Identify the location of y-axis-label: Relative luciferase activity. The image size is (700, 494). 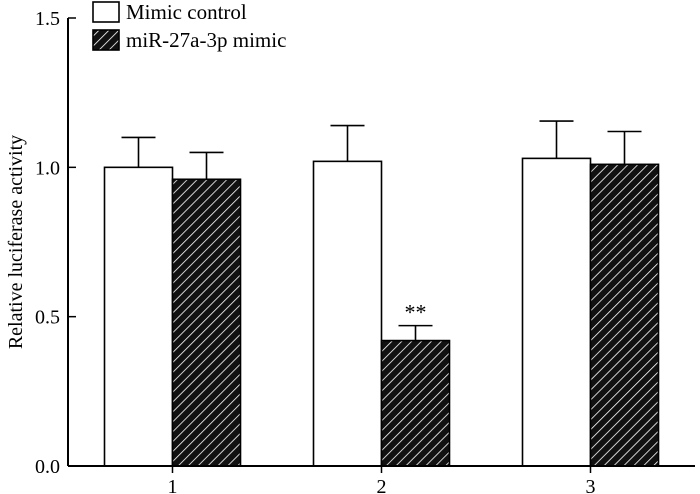
(16, 242).